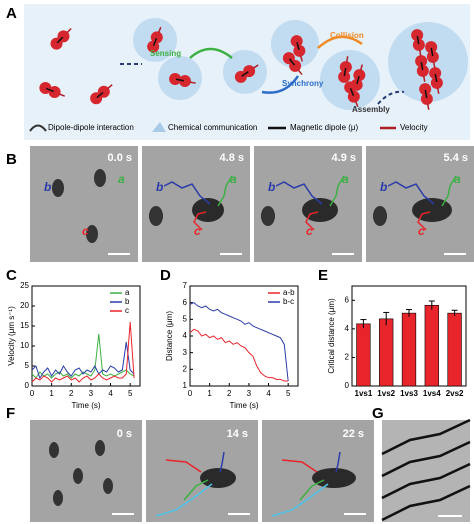 The height and width of the screenshot is (524, 474). I want to click on panel-f: 0 s 14 s 22 s, so click(202, 471).